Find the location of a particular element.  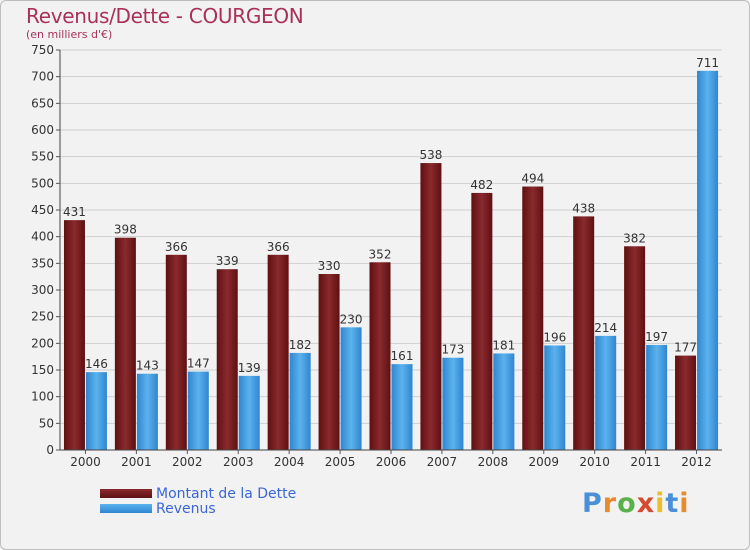

x-tick-label: 2001 is located at coordinates (136, 462).